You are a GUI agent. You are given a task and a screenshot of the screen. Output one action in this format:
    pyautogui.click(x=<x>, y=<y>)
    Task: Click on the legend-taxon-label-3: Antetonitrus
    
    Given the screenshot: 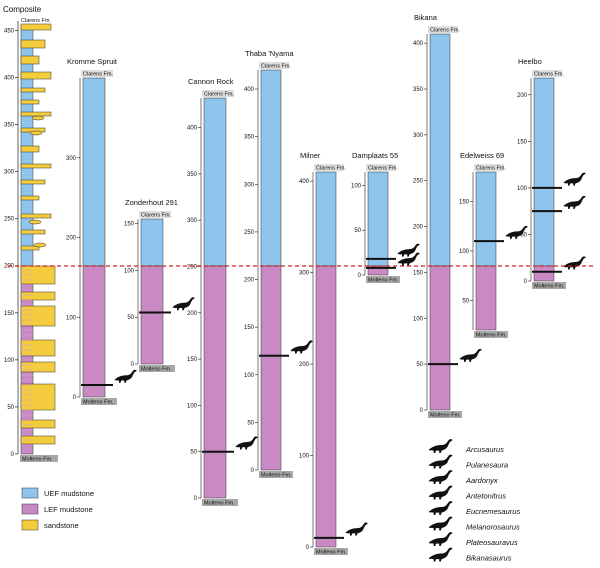 What is the action you would take?
    pyautogui.click(x=485, y=496)
    